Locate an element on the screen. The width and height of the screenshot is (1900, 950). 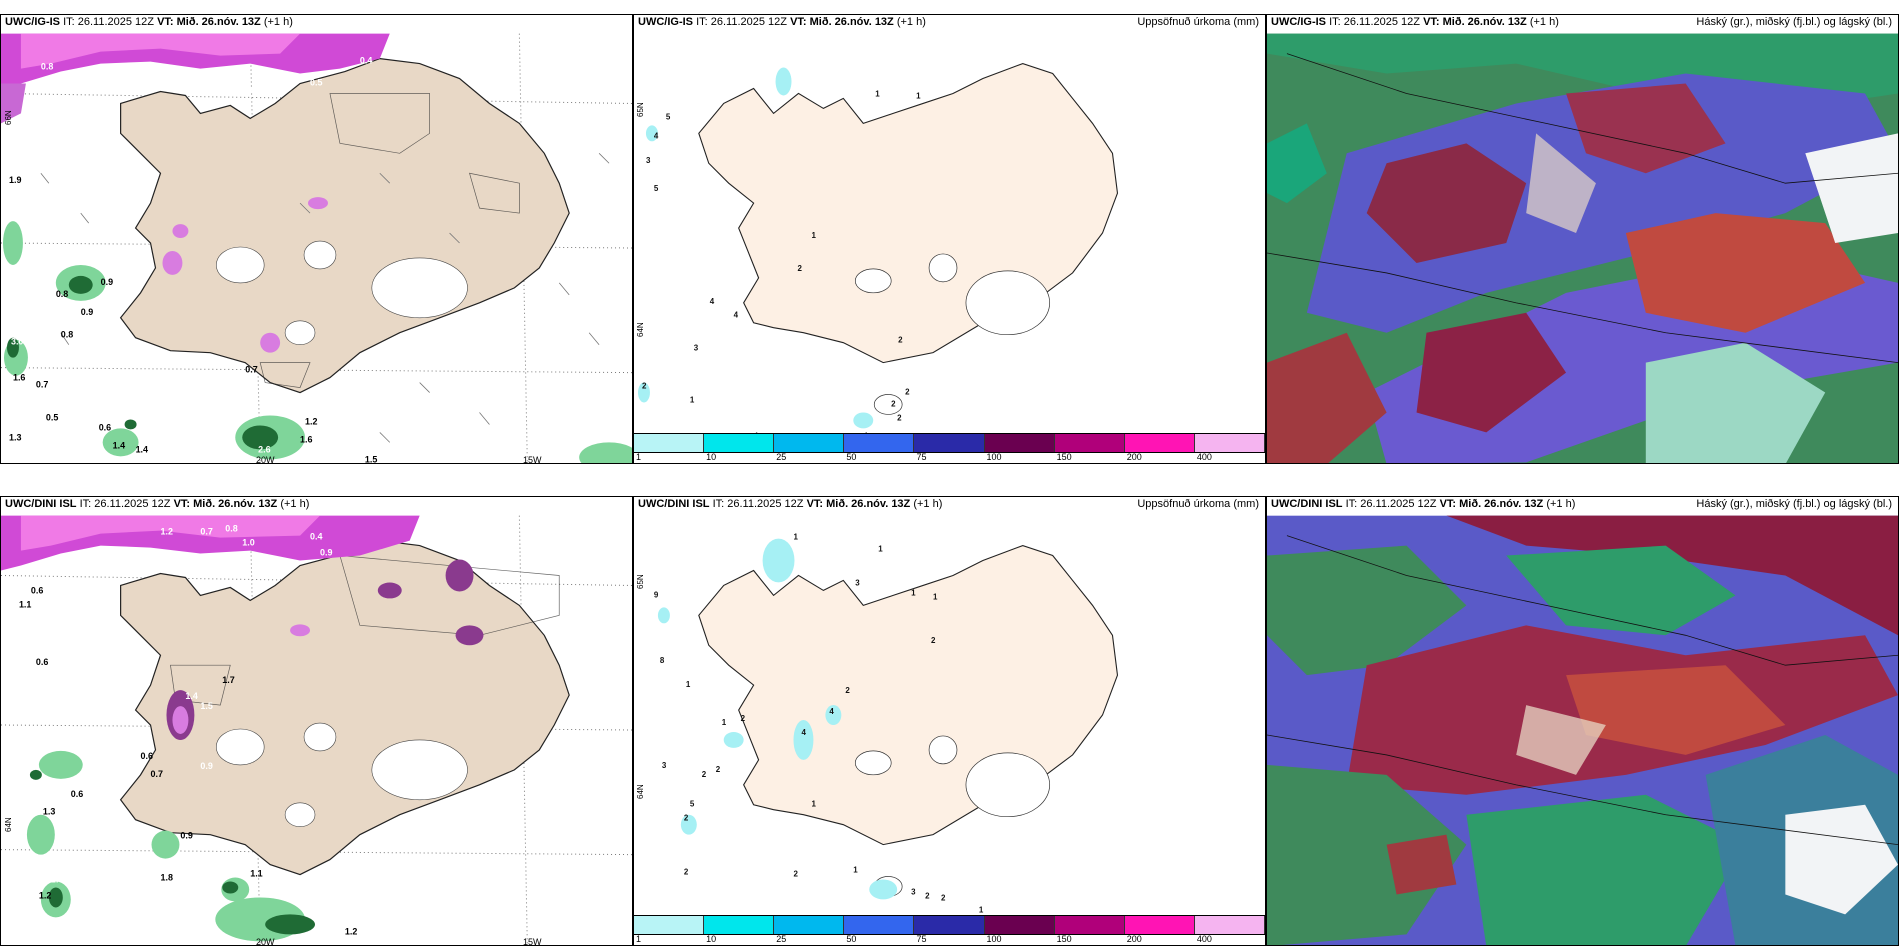
colorbar-tick: 150 is located at coordinates (1064, 457).